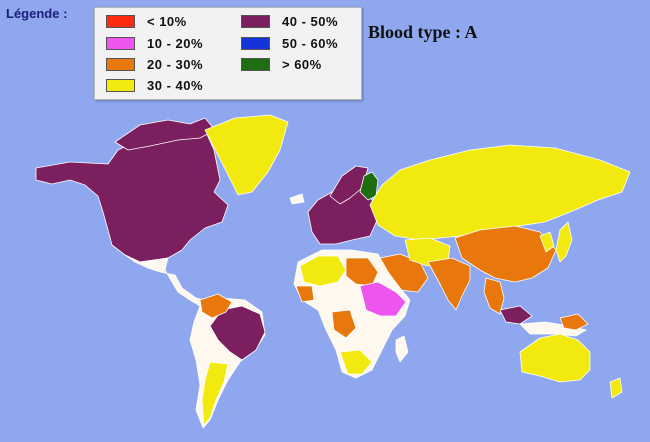  I want to click on region-indonesia, so click(553, 329).